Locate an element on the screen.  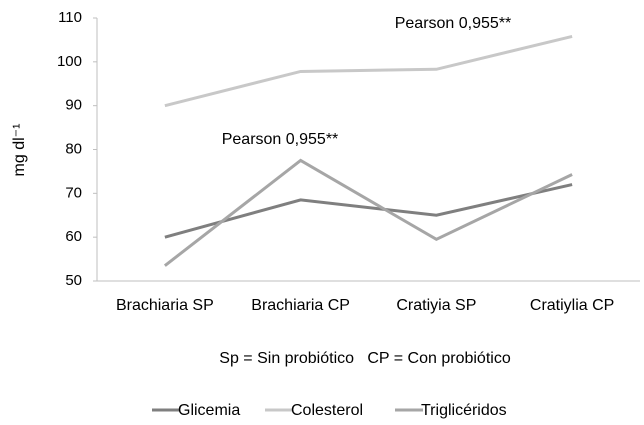
note: Sp = Sin probiótico CP = Con probiótico is located at coordinates (365, 358).